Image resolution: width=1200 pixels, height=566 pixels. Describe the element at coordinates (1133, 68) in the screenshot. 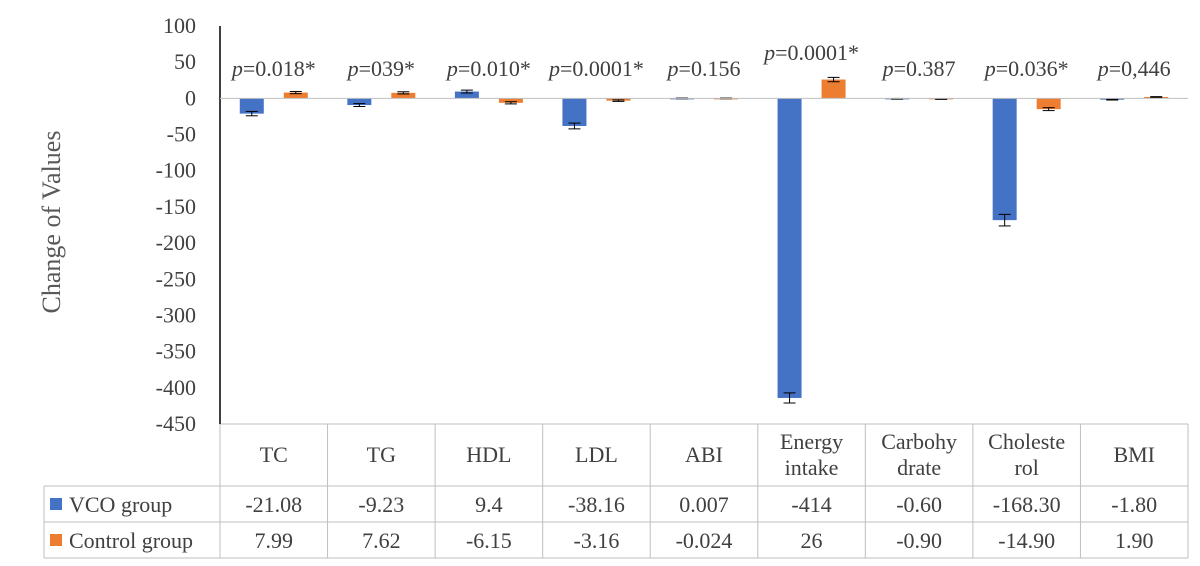

I see `p-value-label: p=0,446` at that location.